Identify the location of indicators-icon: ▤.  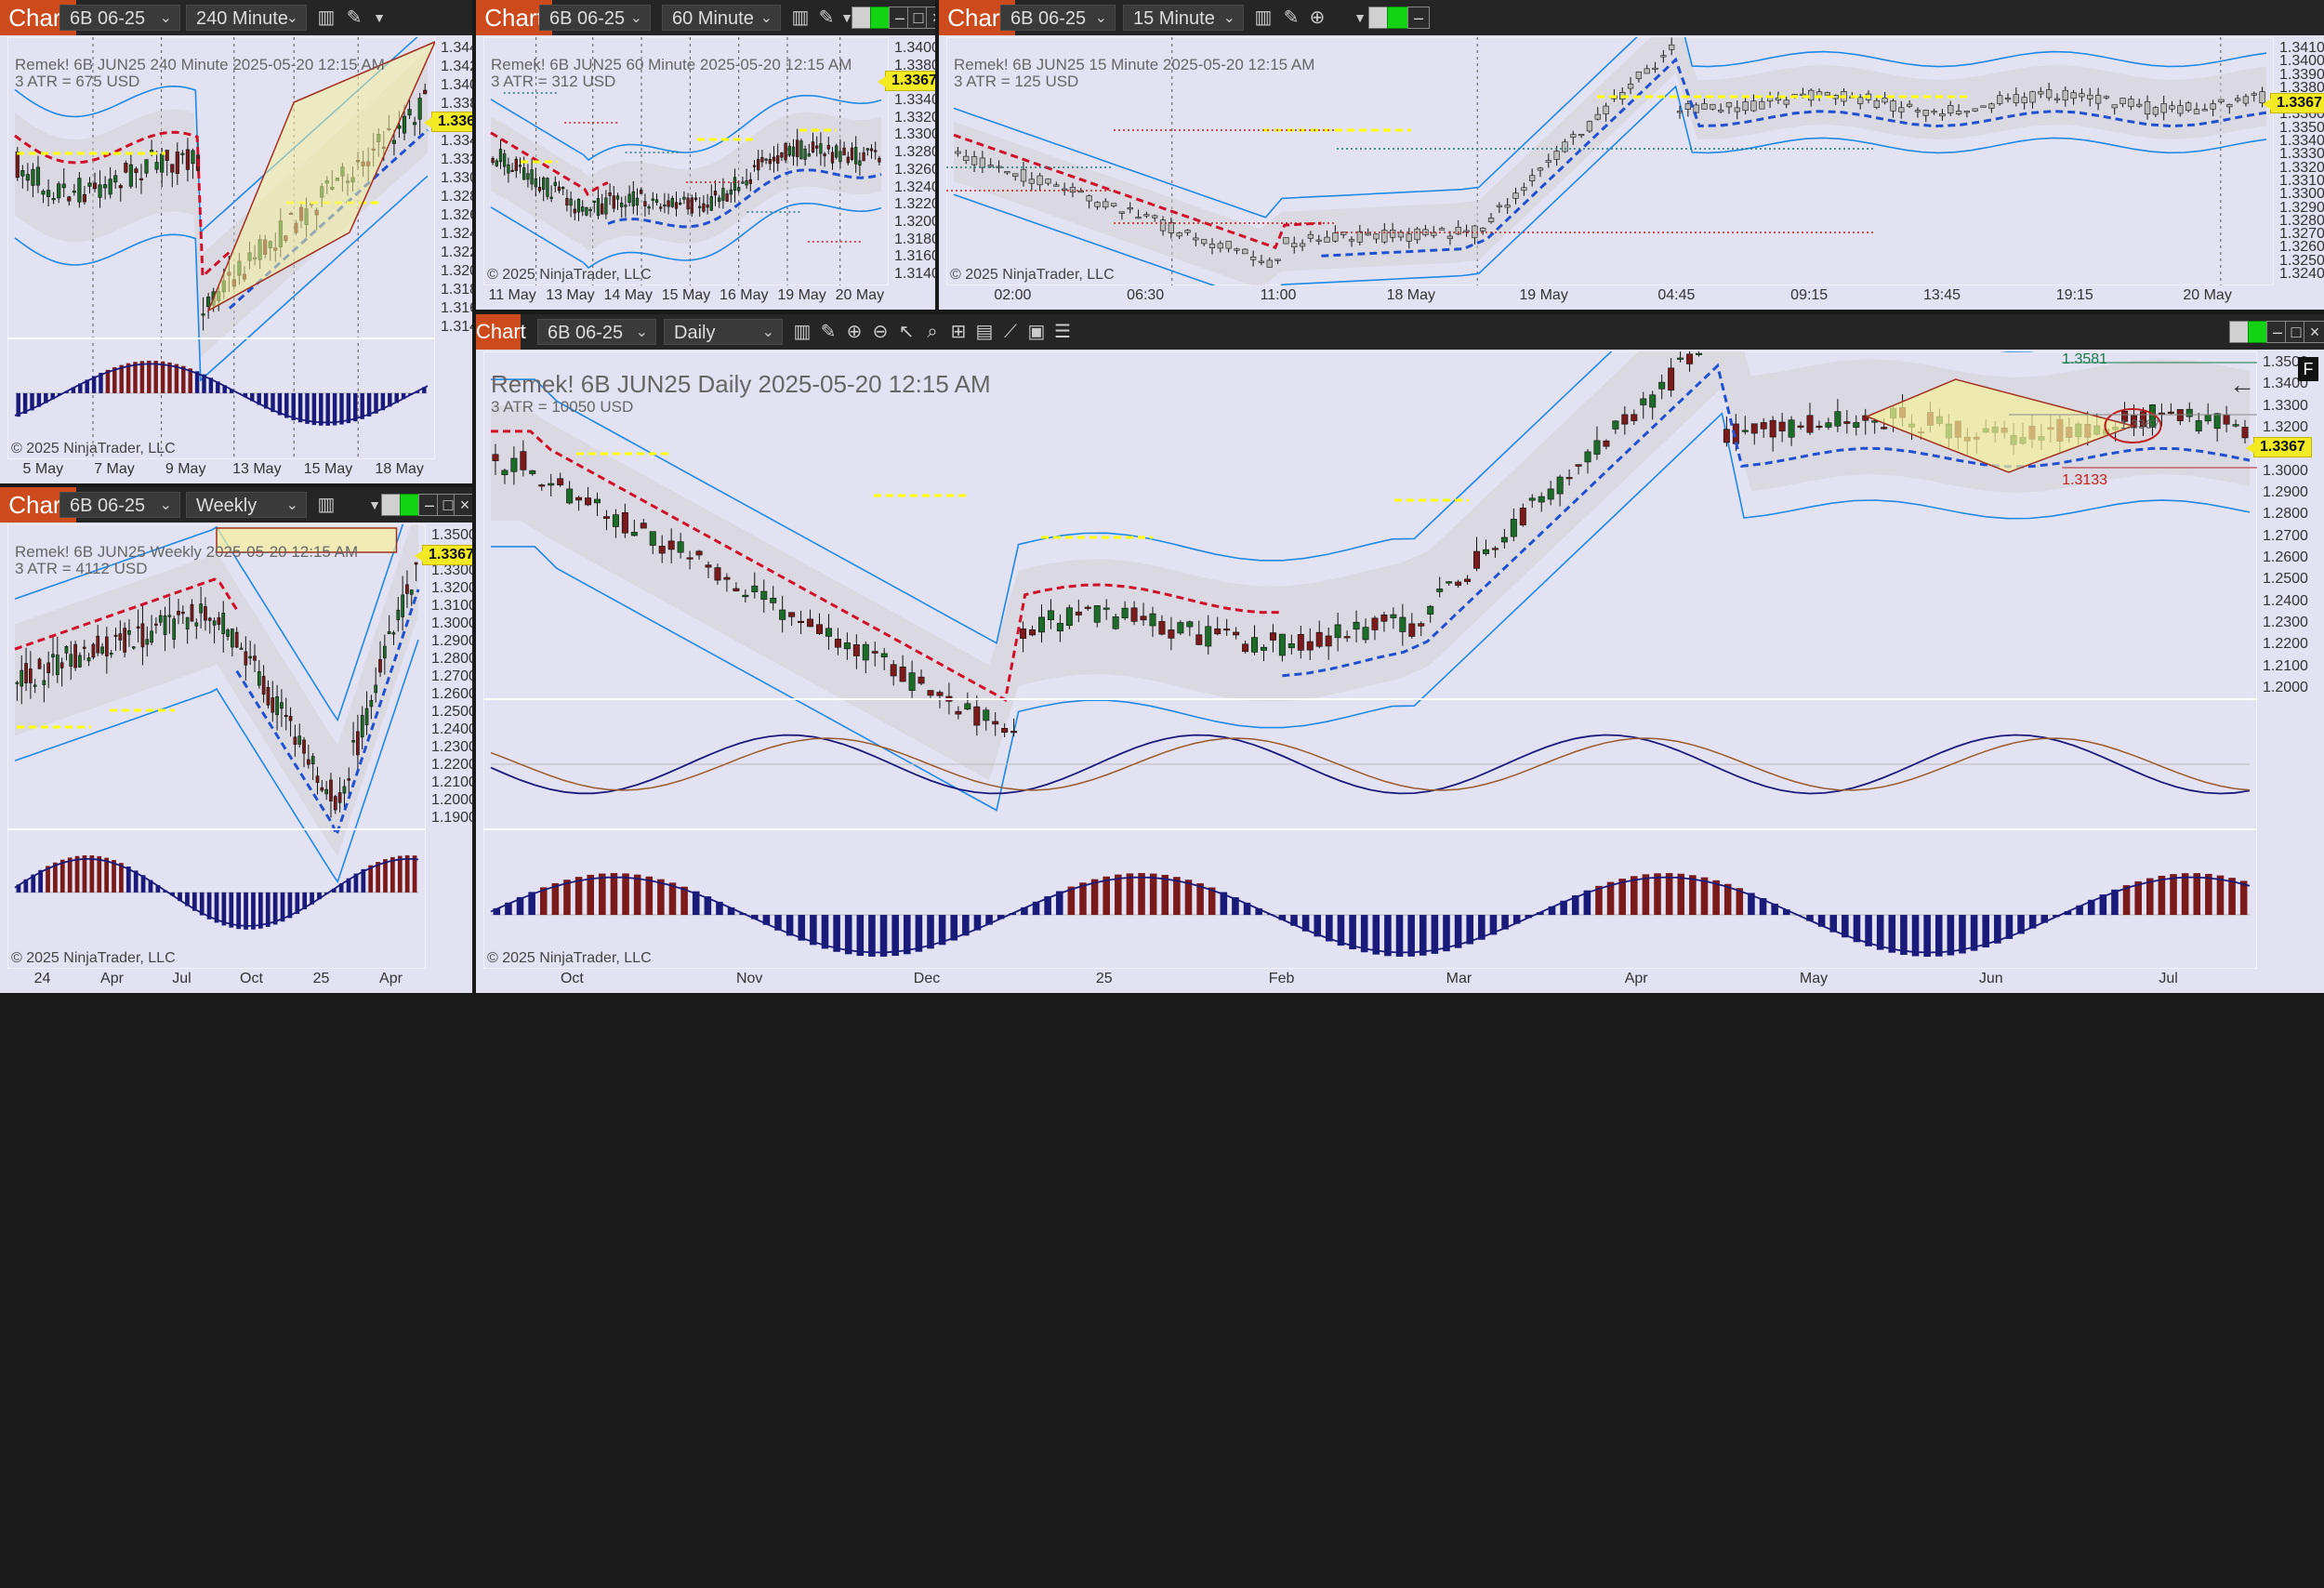
(984, 332).